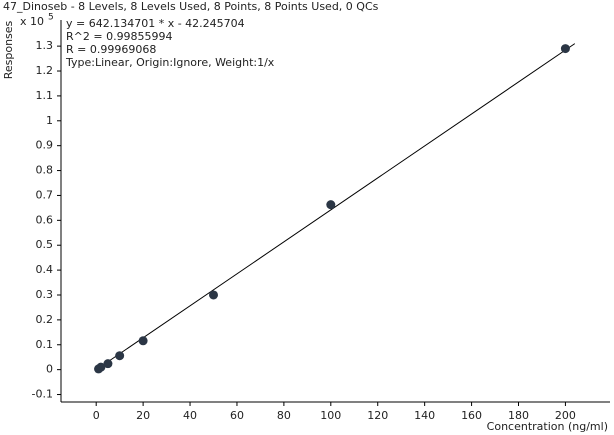 The width and height of the screenshot is (614, 435). I want to click on y-tick-label: 1.3, so click(45, 45).